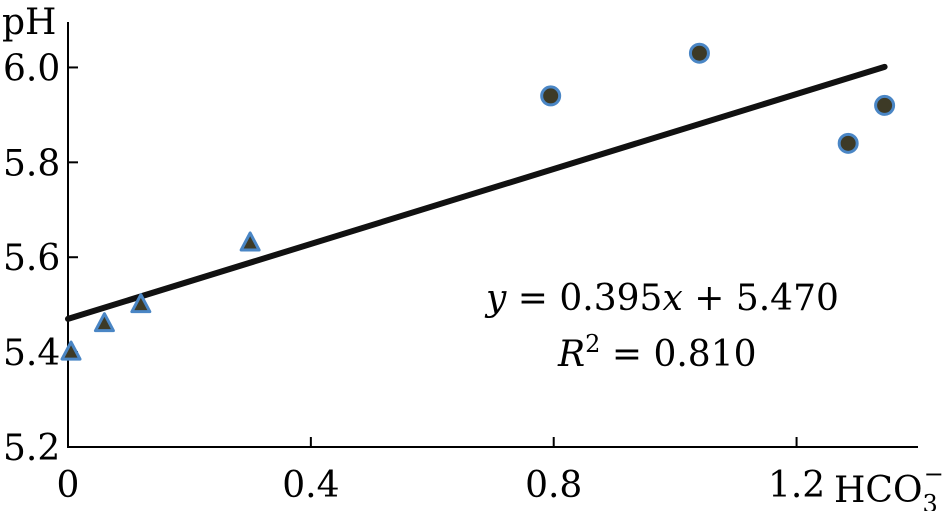  I want to click on equation-eq: = 0.395, so click(584, 298).